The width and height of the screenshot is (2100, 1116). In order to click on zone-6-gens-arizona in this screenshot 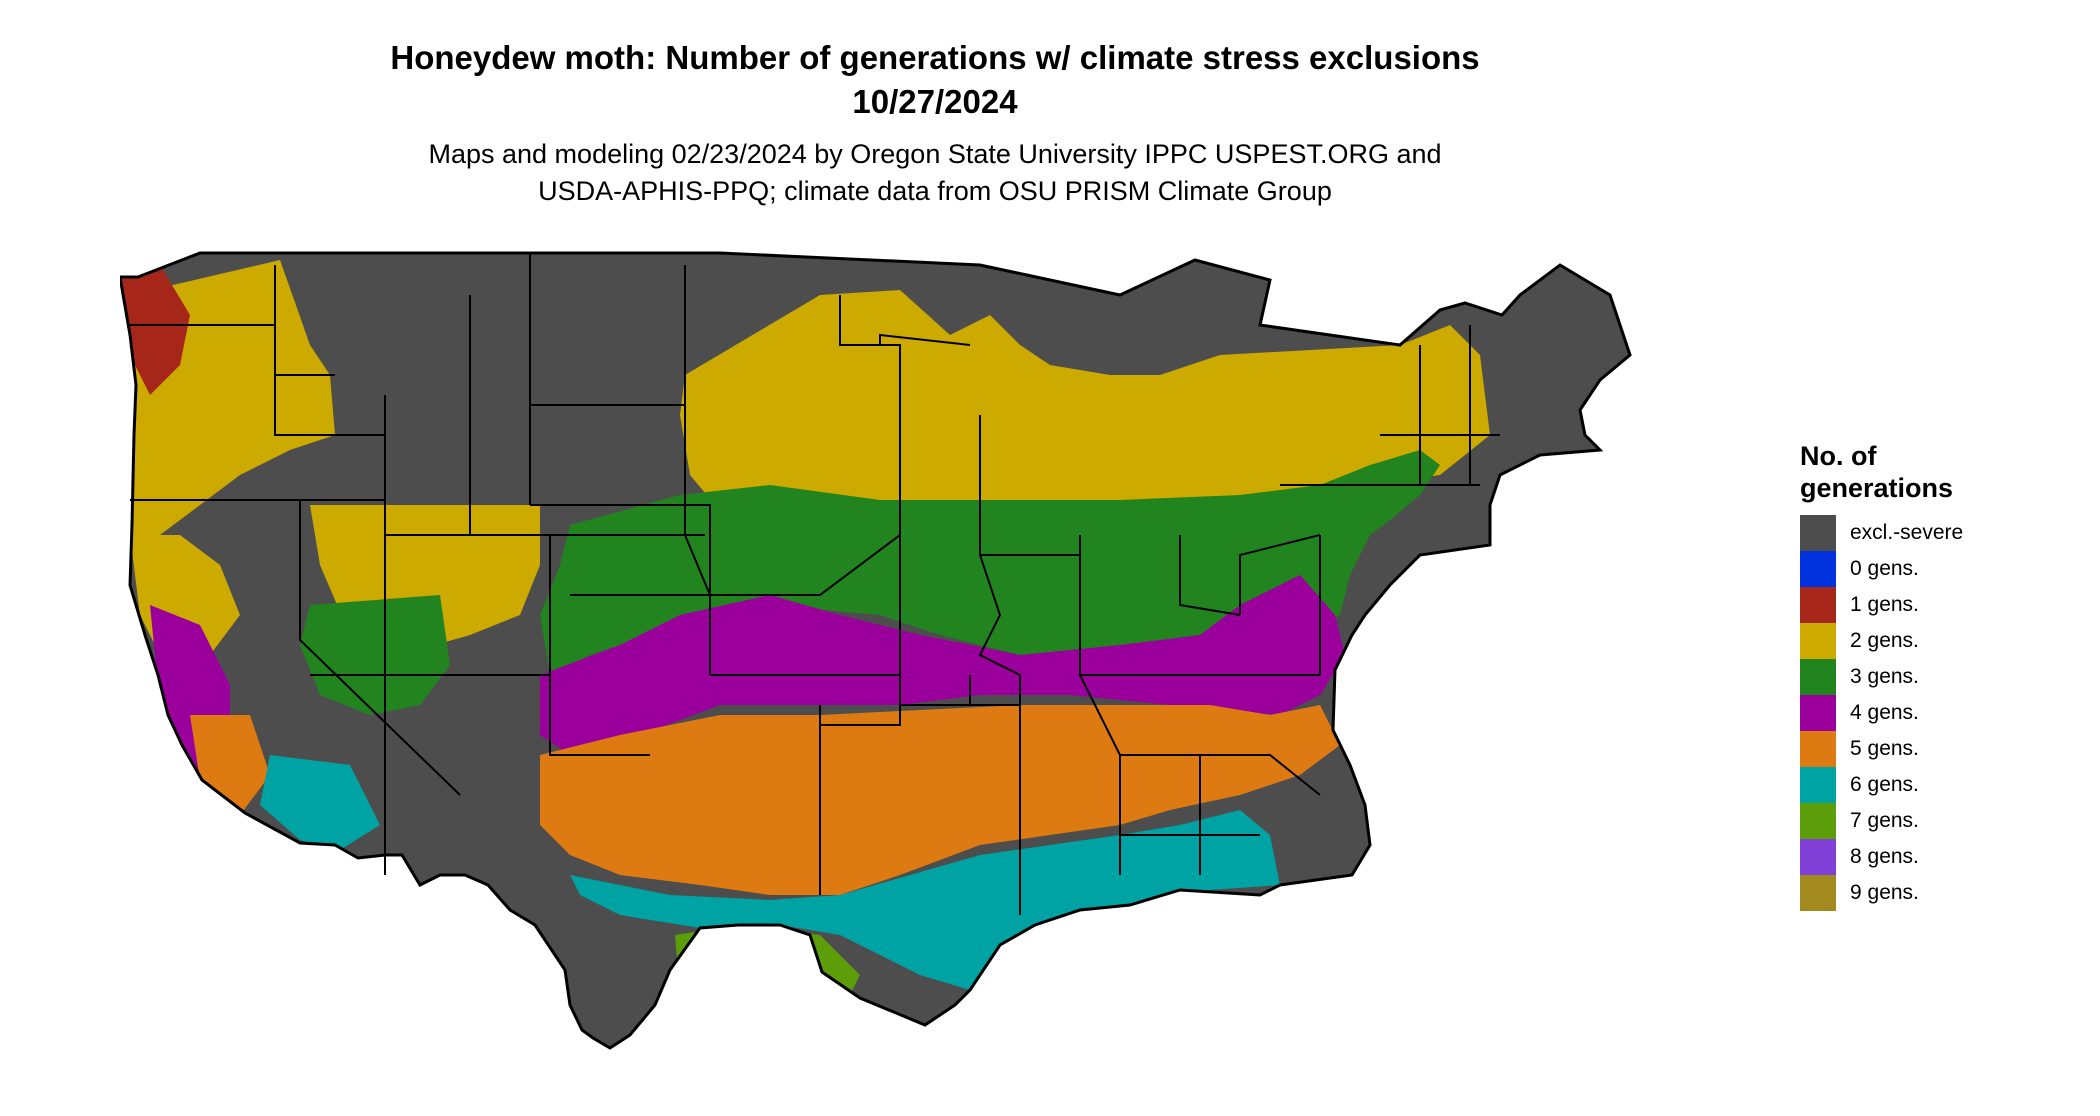, I will do `click(320, 802)`.